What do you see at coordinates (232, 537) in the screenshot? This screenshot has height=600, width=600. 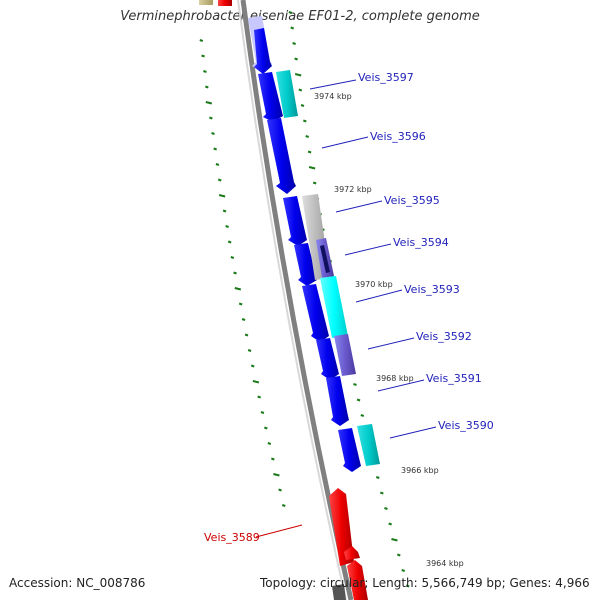 I see `gene-label-veis-3589: Veis_3589` at bounding box center [232, 537].